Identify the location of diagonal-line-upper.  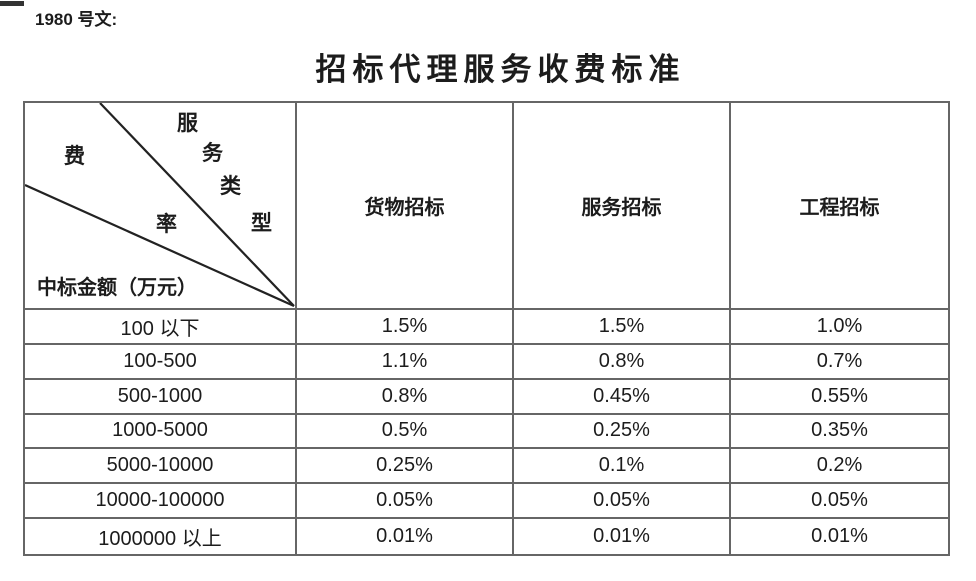
(197, 205).